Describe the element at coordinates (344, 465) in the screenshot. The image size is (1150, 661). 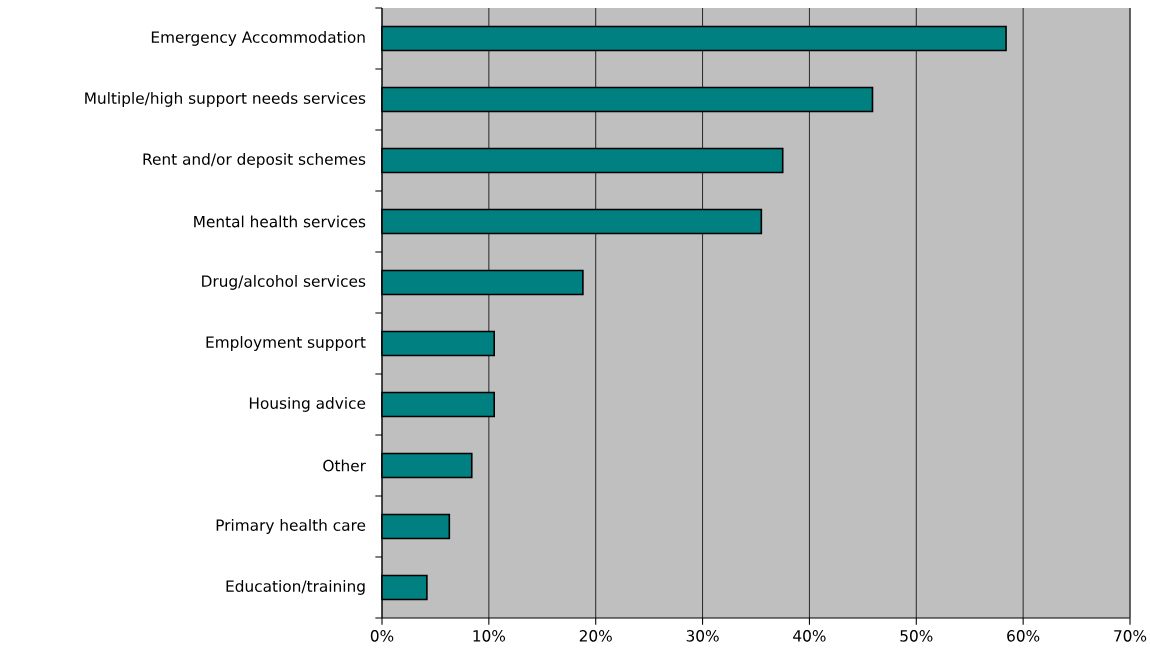
I see `y-tick-label: Other` at that location.